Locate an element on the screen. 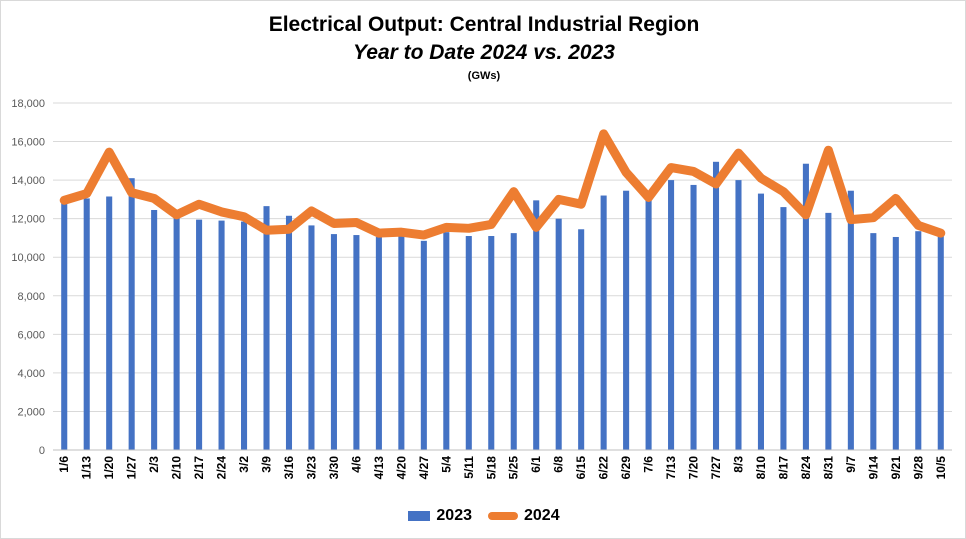 The width and height of the screenshot is (966, 539). x-tick-label: 8/17 is located at coordinates (783, 468).